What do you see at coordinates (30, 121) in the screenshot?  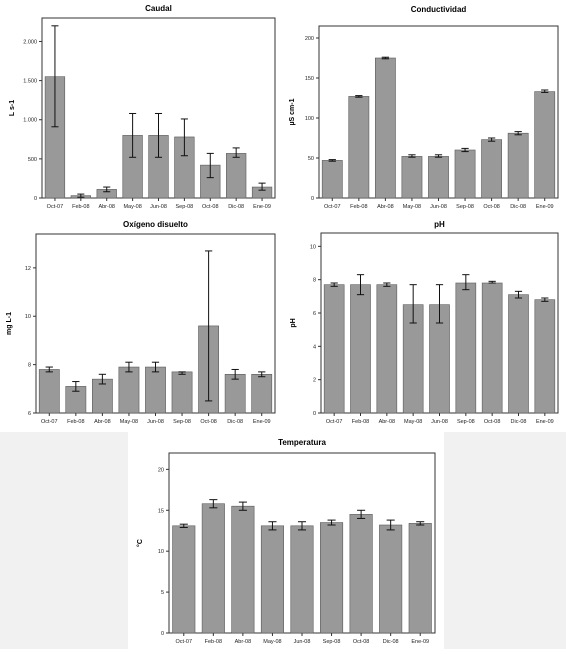 I see `y-tick-label: 1.000` at bounding box center [30, 121].